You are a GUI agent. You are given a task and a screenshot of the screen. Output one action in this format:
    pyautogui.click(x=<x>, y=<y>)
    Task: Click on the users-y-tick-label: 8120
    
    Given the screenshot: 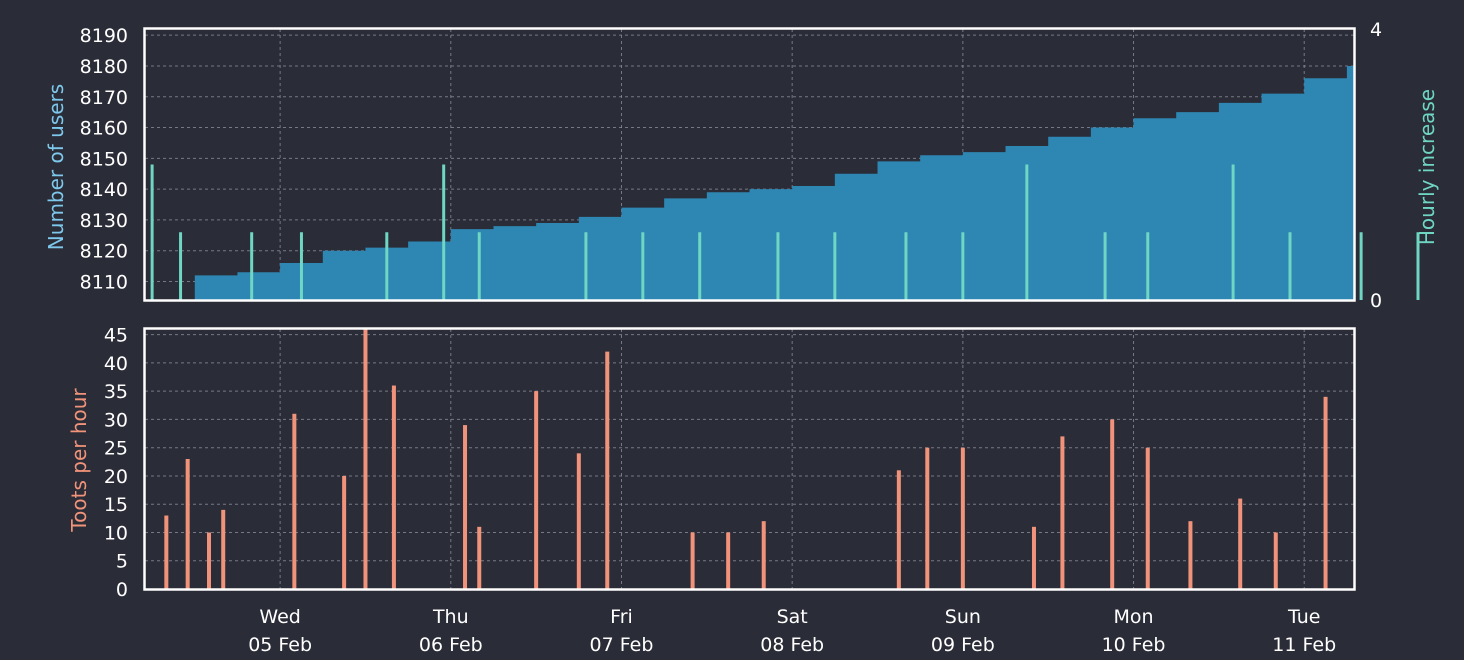 What is the action you would take?
    pyautogui.click(x=104, y=252)
    